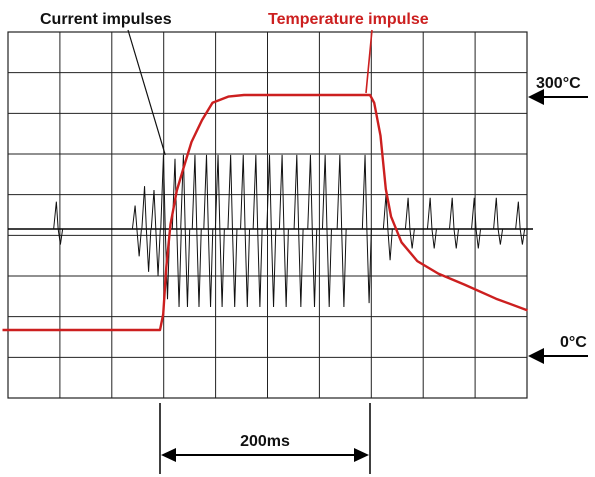 The image size is (595, 477). I want to click on time-span-bracket: 200ms, so click(265, 438).